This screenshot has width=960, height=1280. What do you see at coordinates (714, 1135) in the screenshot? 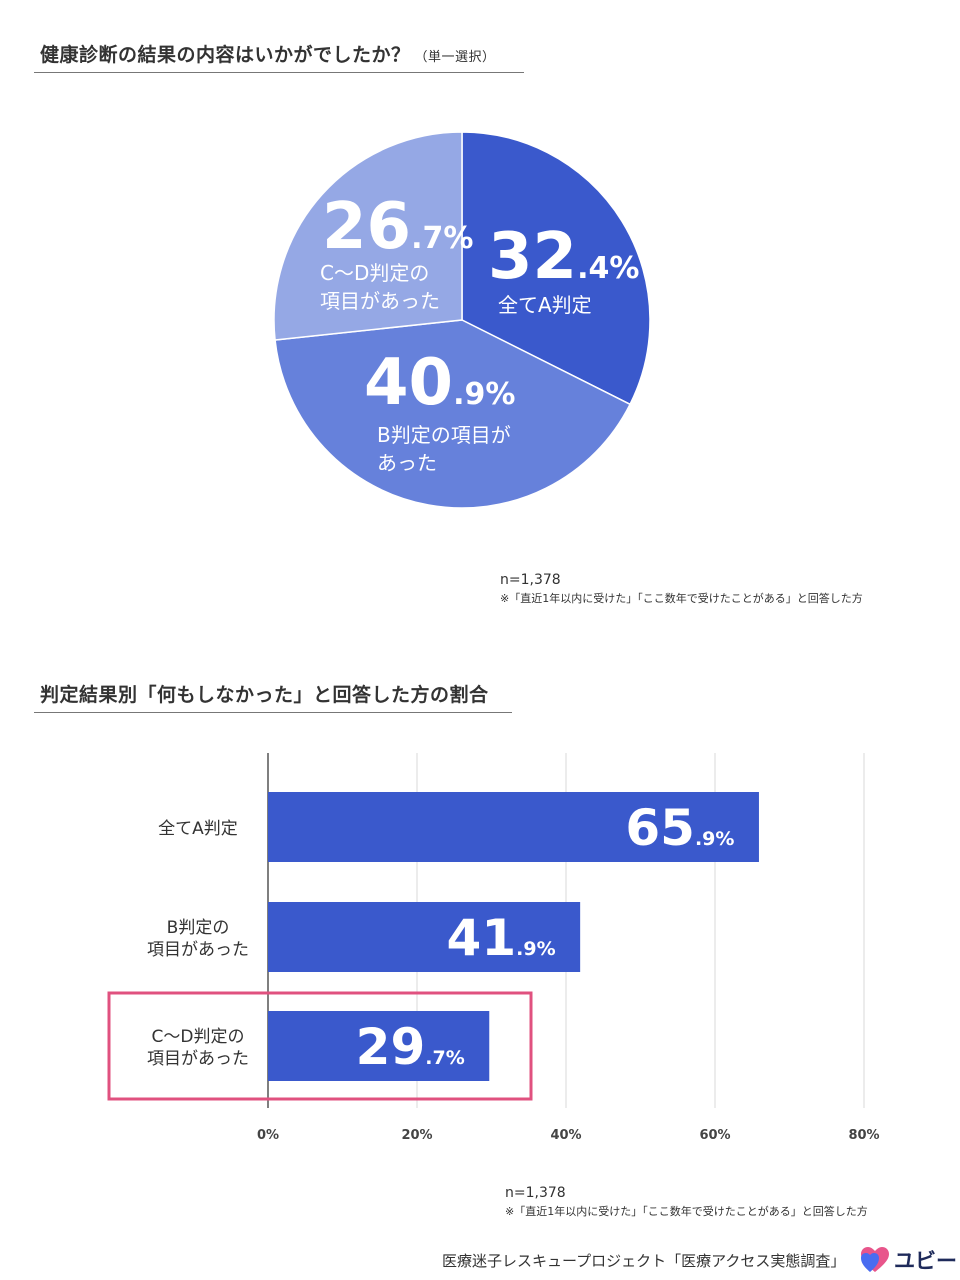
I see `x-tick-label: 60%` at bounding box center [714, 1135].